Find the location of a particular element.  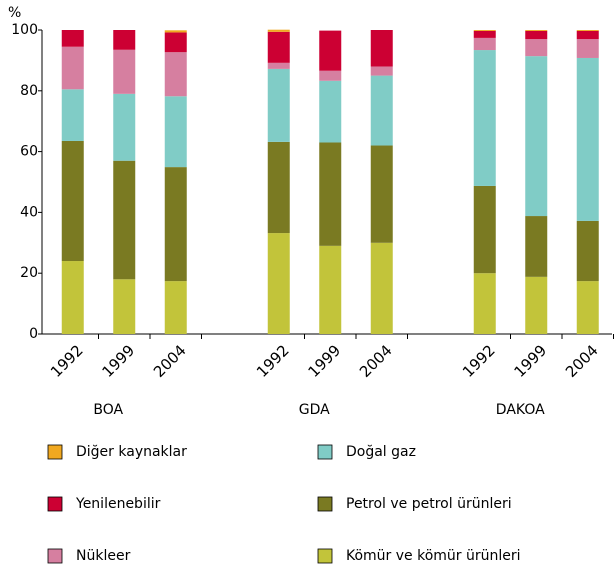

legend-label: Kömür ve kömür ürünleri is located at coordinates (433, 556).